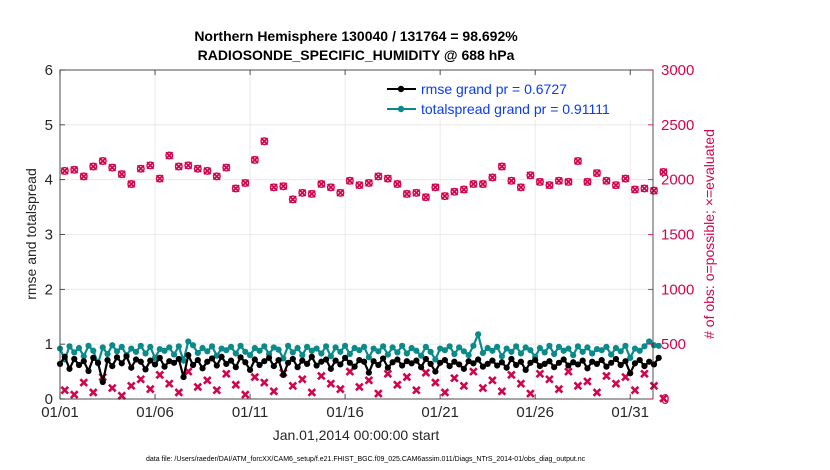 This screenshot has height=470, width=830. I want to click on series-possible, so click(364, 170).